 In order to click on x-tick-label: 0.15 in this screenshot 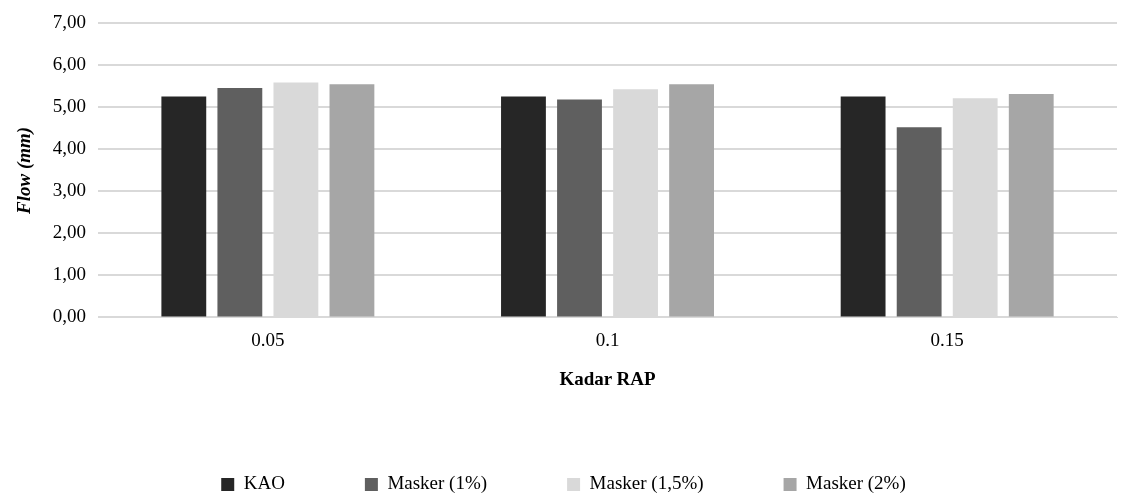, I will do `click(947, 339)`.